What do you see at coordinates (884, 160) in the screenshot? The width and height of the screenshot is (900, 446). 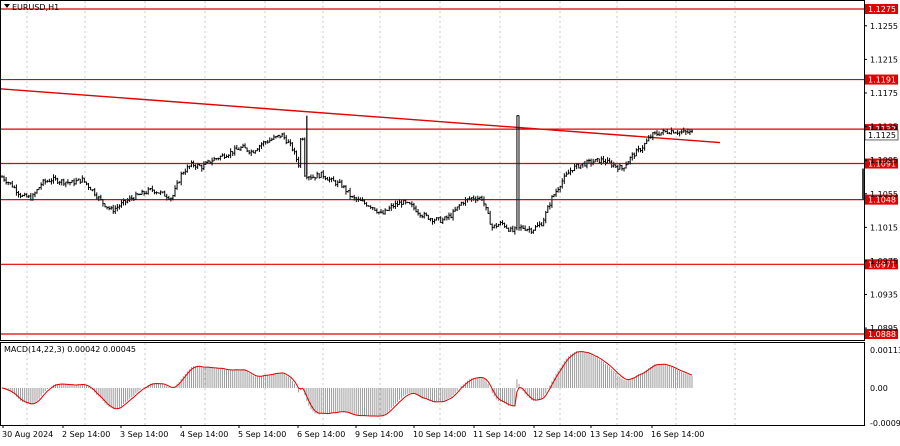 I see `price-axis-label: 1.1095` at bounding box center [884, 160].